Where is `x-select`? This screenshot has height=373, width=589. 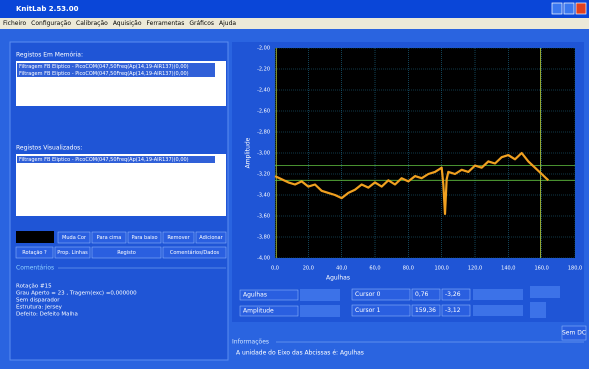
x-select is located at coordinates (269, 295).